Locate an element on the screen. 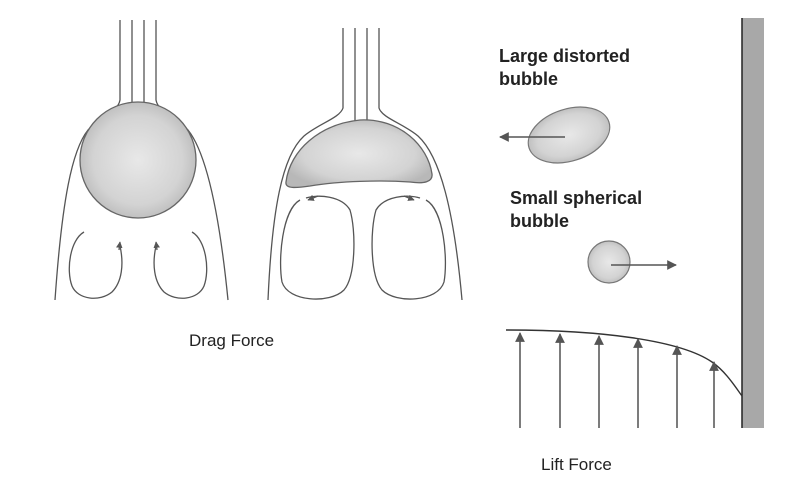  drag-cap-bubble-diagram is located at coordinates (365, 164).